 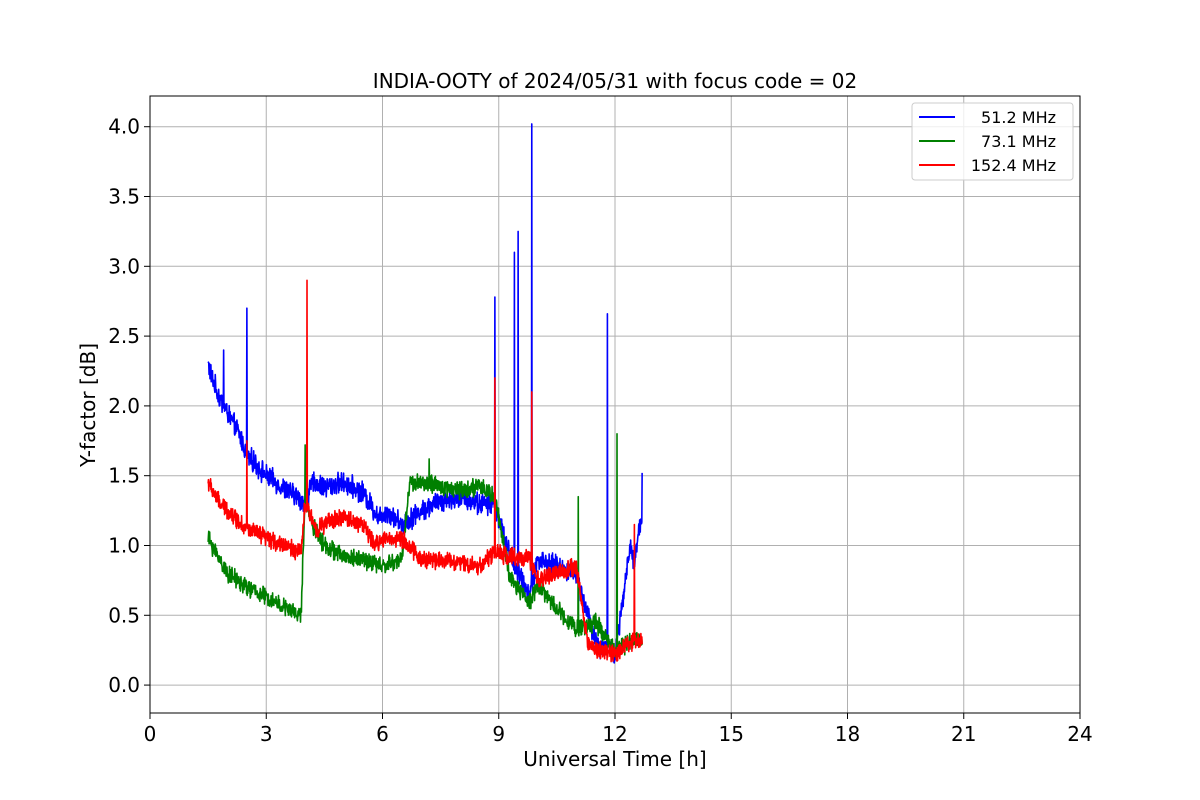 What do you see at coordinates (124, 336) in the screenshot?
I see `y-tick-label: 2.5` at bounding box center [124, 336].